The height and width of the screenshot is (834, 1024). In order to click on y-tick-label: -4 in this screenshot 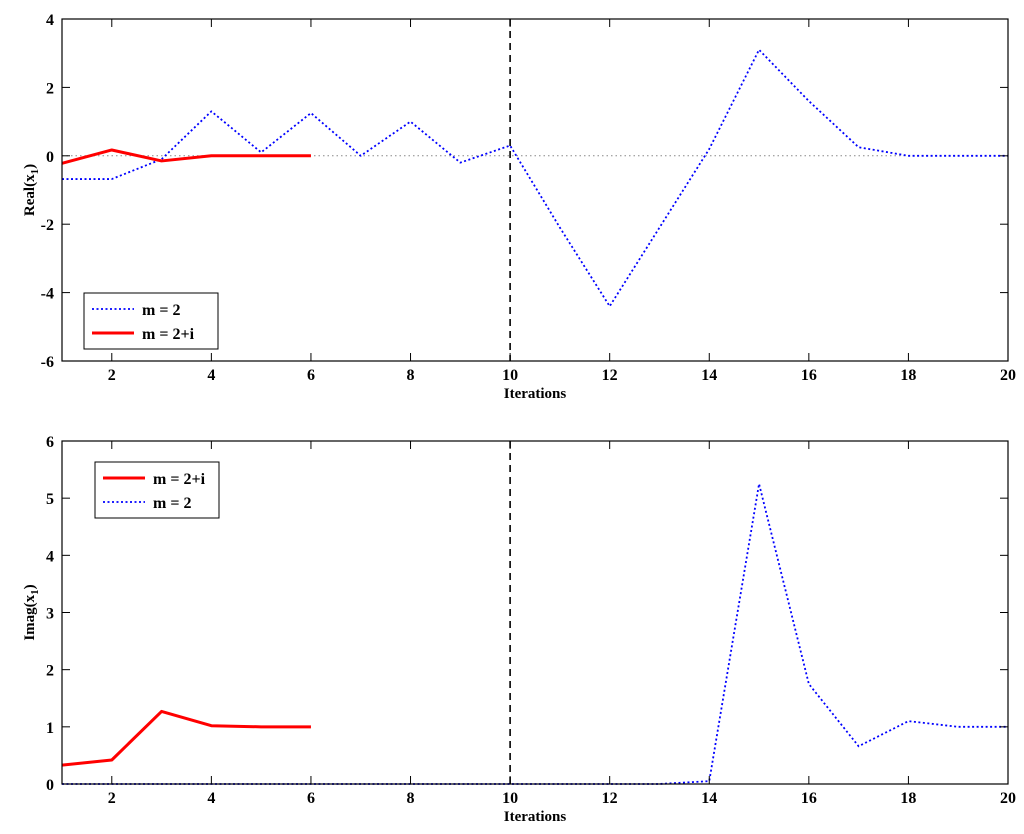, I will do `click(47, 294)`.